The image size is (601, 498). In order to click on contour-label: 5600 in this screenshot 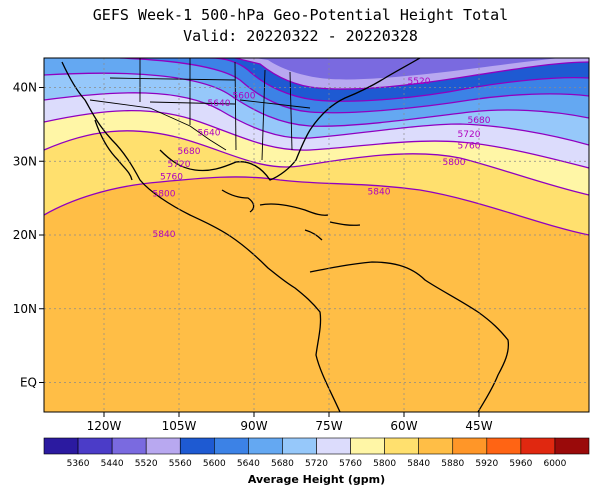, I will do `click(244, 97)`.